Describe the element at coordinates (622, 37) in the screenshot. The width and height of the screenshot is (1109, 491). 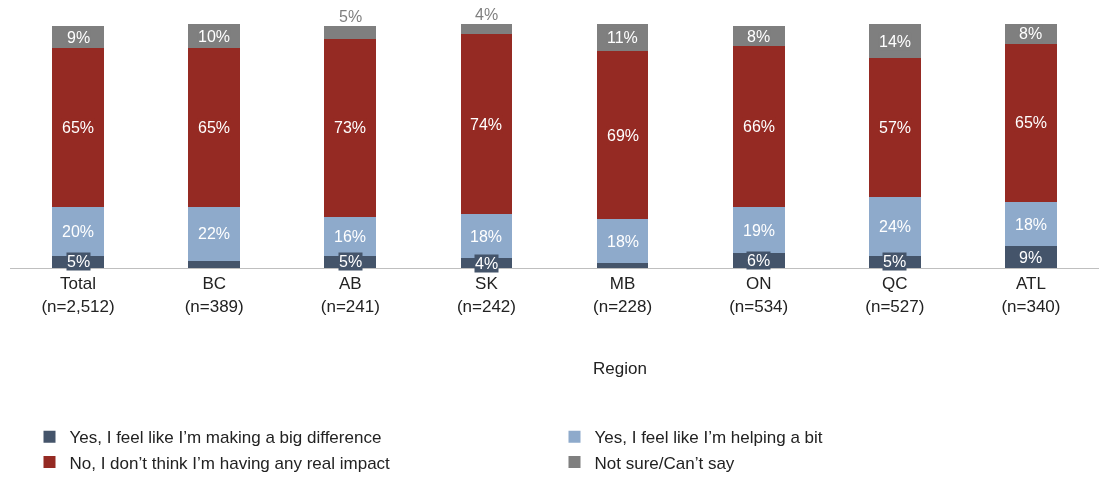
I see `data-label: 11%` at that location.